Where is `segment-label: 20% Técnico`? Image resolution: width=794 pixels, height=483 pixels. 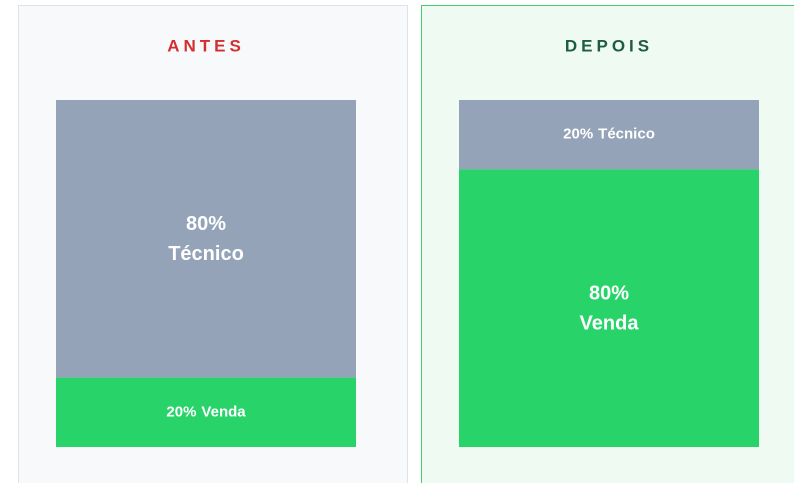
segment-label: 20% Técnico is located at coordinates (609, 134).